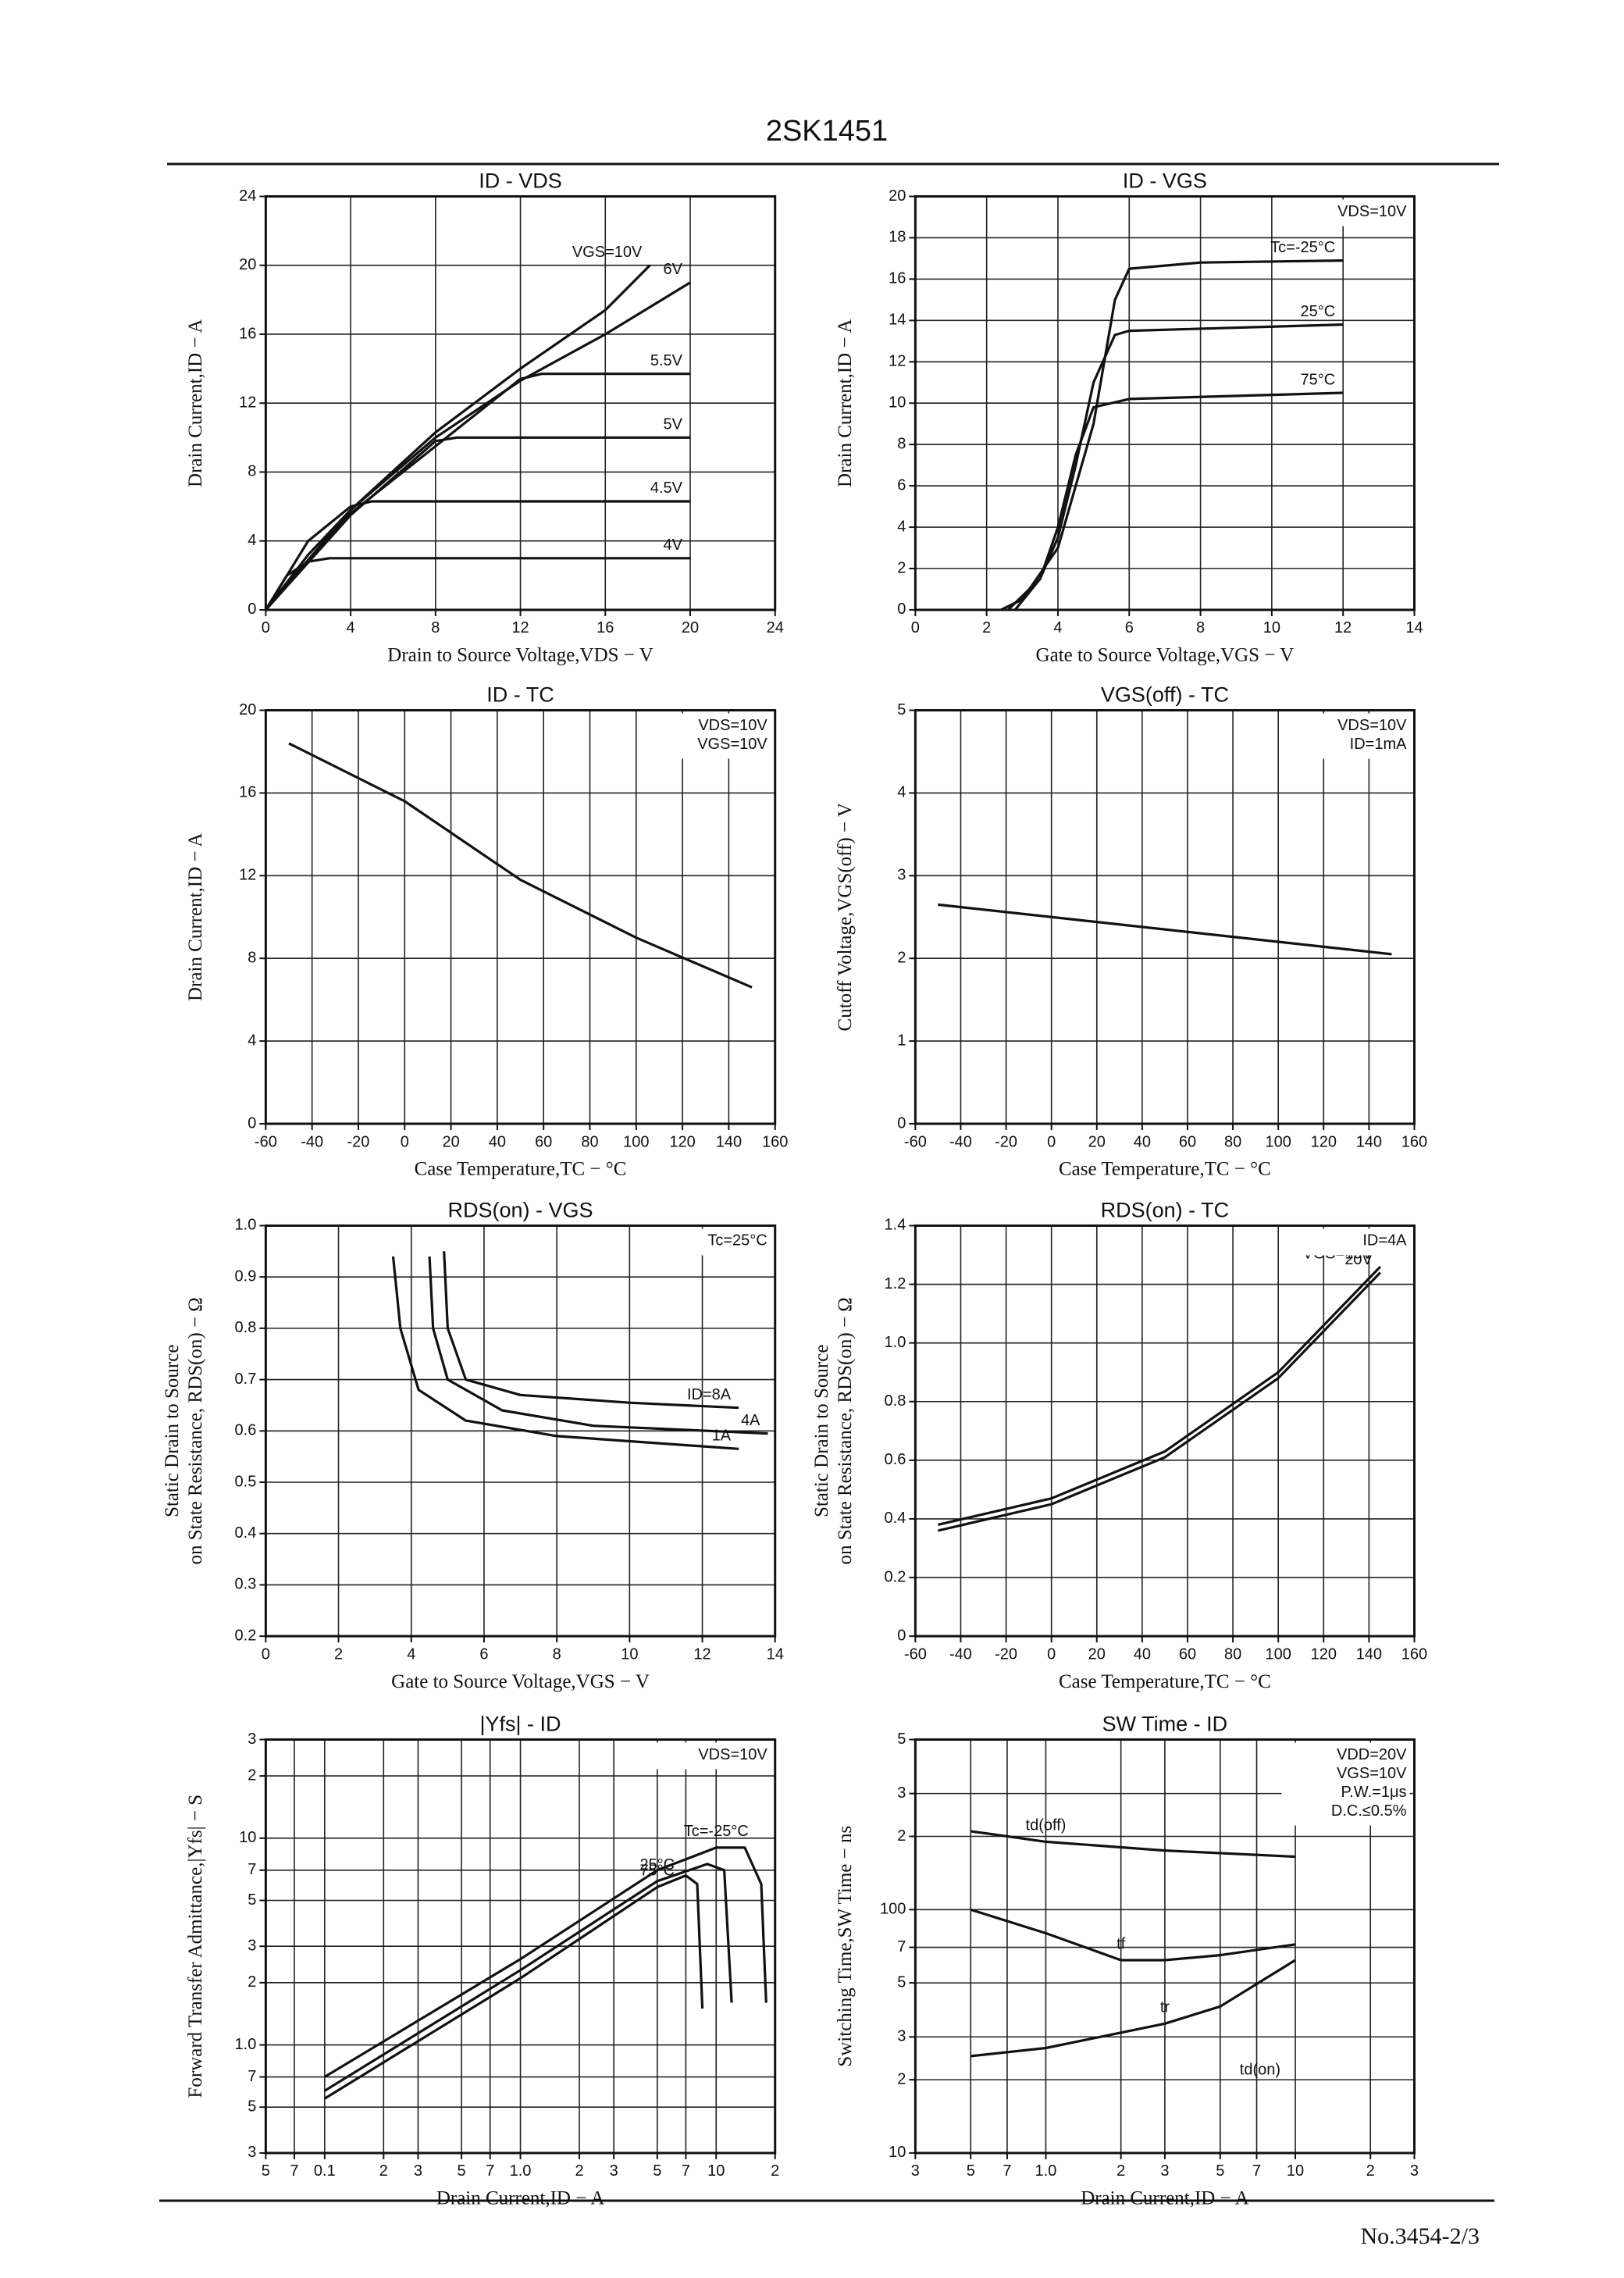  What do you see at coordinates (247, 709) in the screenshot?
I see `y-tick-label: 20` at bounding box center [247, 709].